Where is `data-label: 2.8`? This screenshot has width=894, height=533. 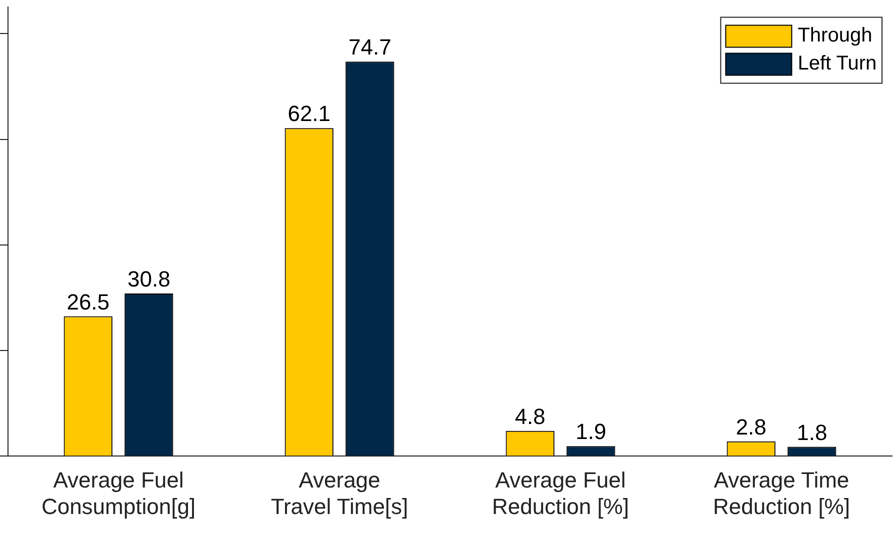
data-label: 2.8 is located at coordinates (751, 427).